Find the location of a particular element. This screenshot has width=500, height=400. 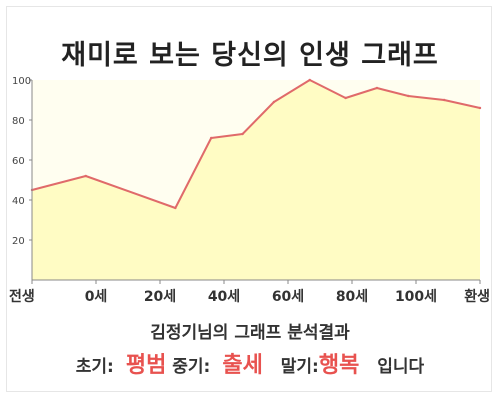

x-tick-label-7: 환생 is located at coordinates (477, 296).